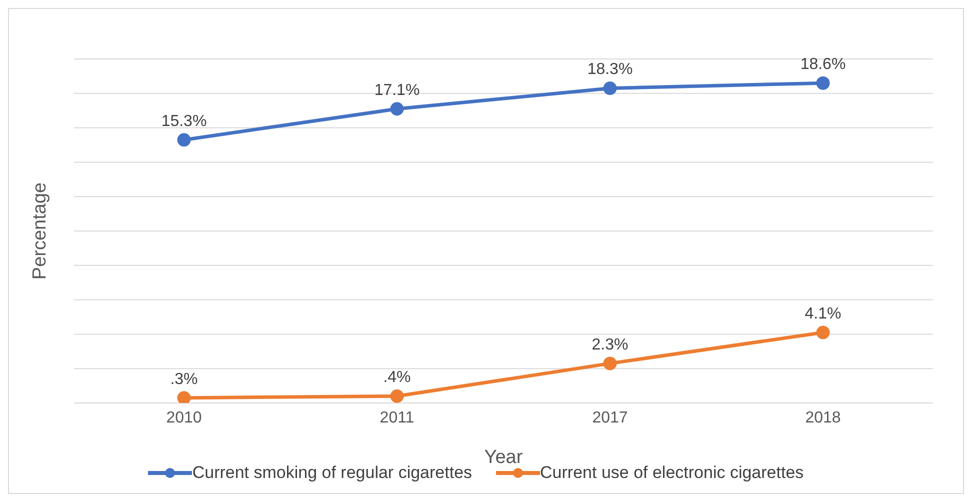 The image size is (972, 502). I want to click on x-tick-label: 2018, so click(823, 417).